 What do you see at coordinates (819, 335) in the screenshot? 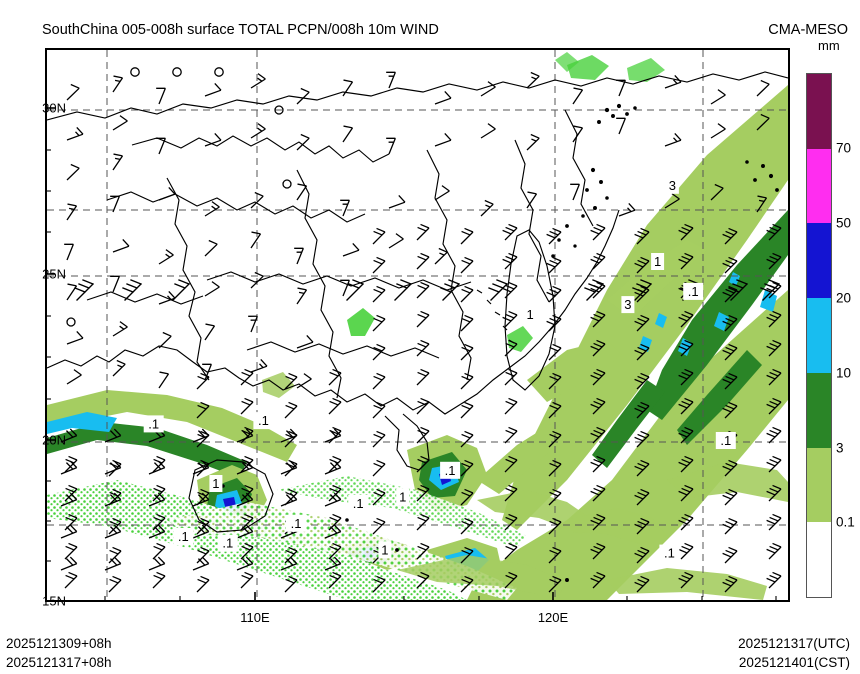
I see `precipitation-colorbar` at bounding box center [819, 335].